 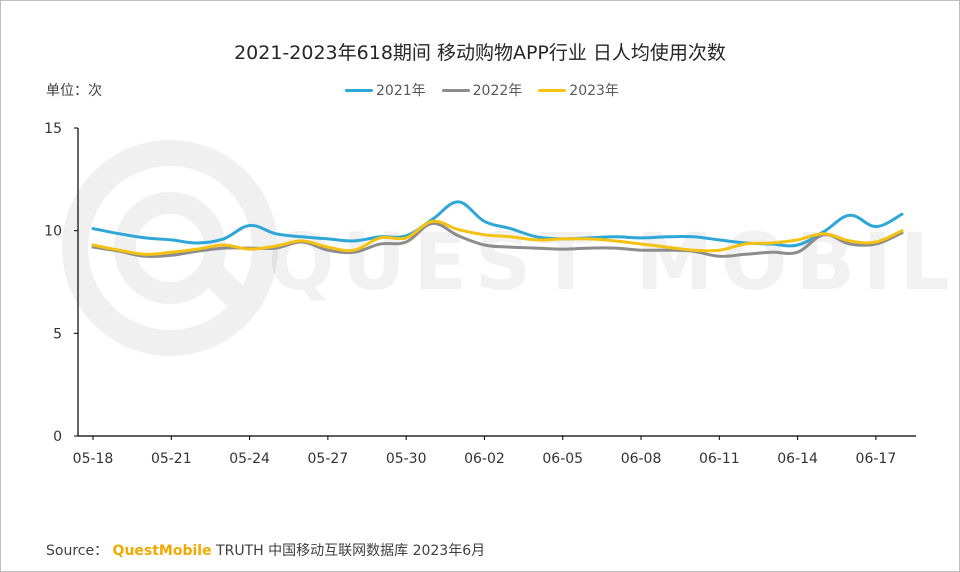 What do you see at coordinates (93, 459) in the screenshot?
I see `x-tick-label: 05-18` at bounding box center [93, 459].